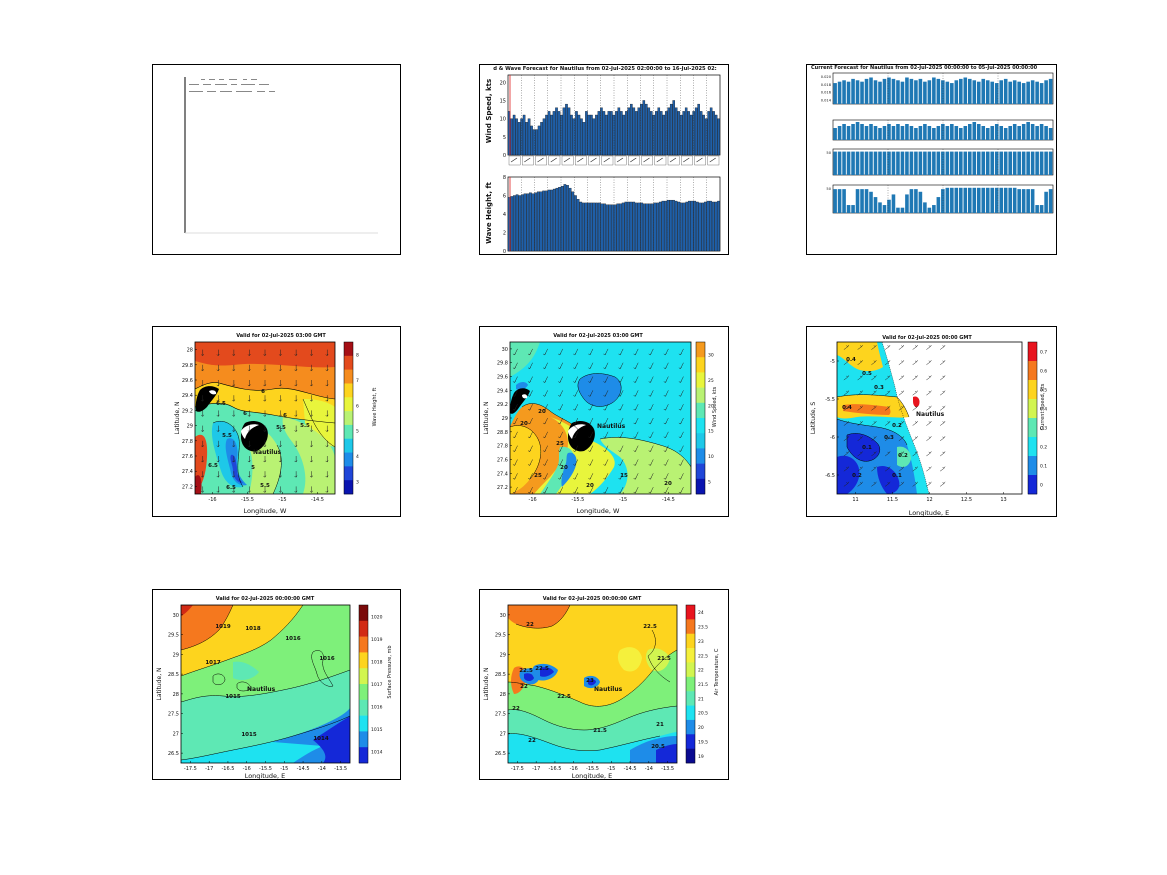 The image size is (1167, 875). I want to click on direction-arrow, so click(673, 160).